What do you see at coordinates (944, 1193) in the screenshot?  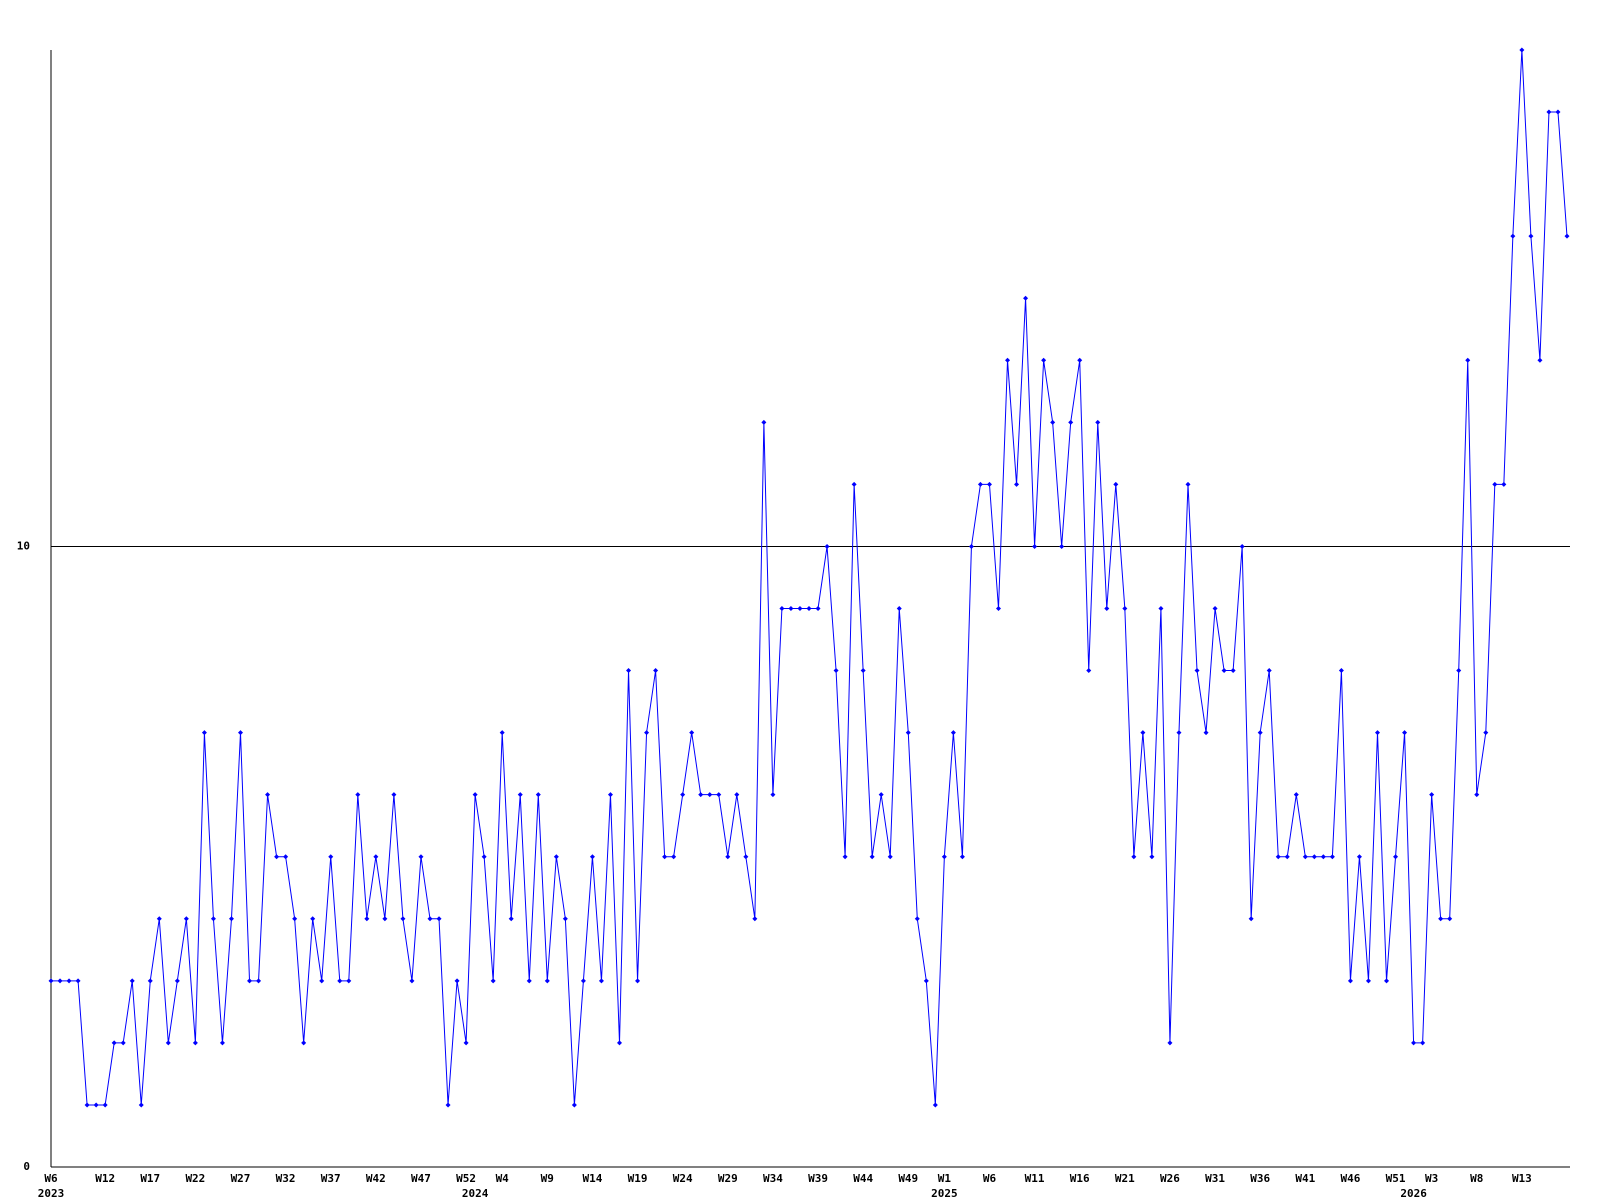 I see `year-label: 2025` at bounding box center [944, 1193].